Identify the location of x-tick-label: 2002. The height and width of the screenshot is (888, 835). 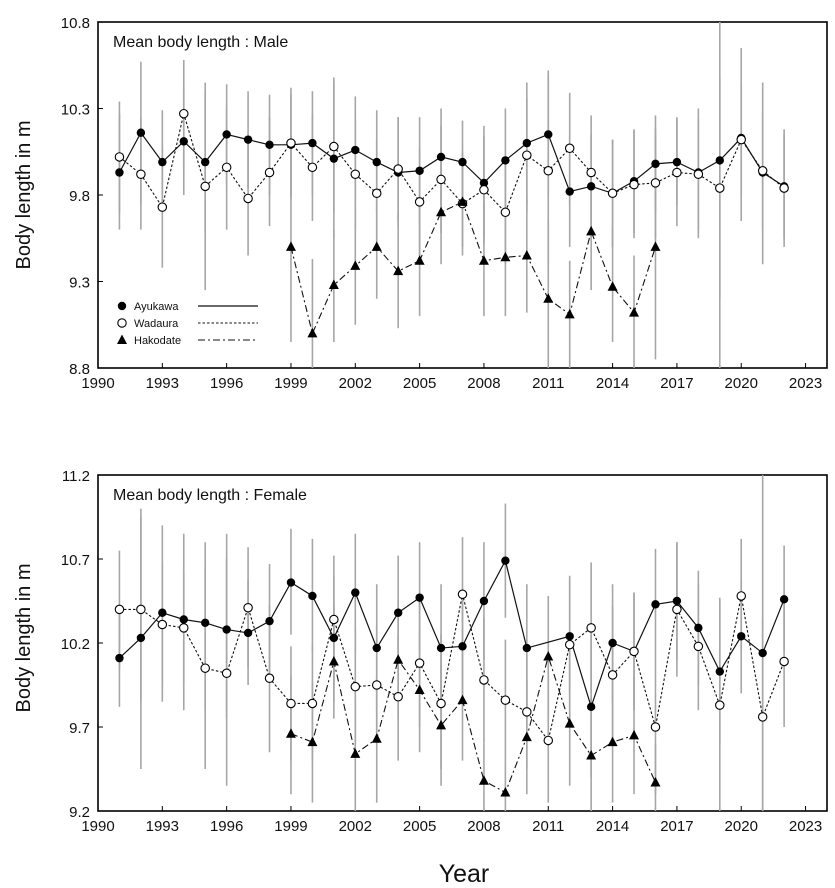
(355, 826).